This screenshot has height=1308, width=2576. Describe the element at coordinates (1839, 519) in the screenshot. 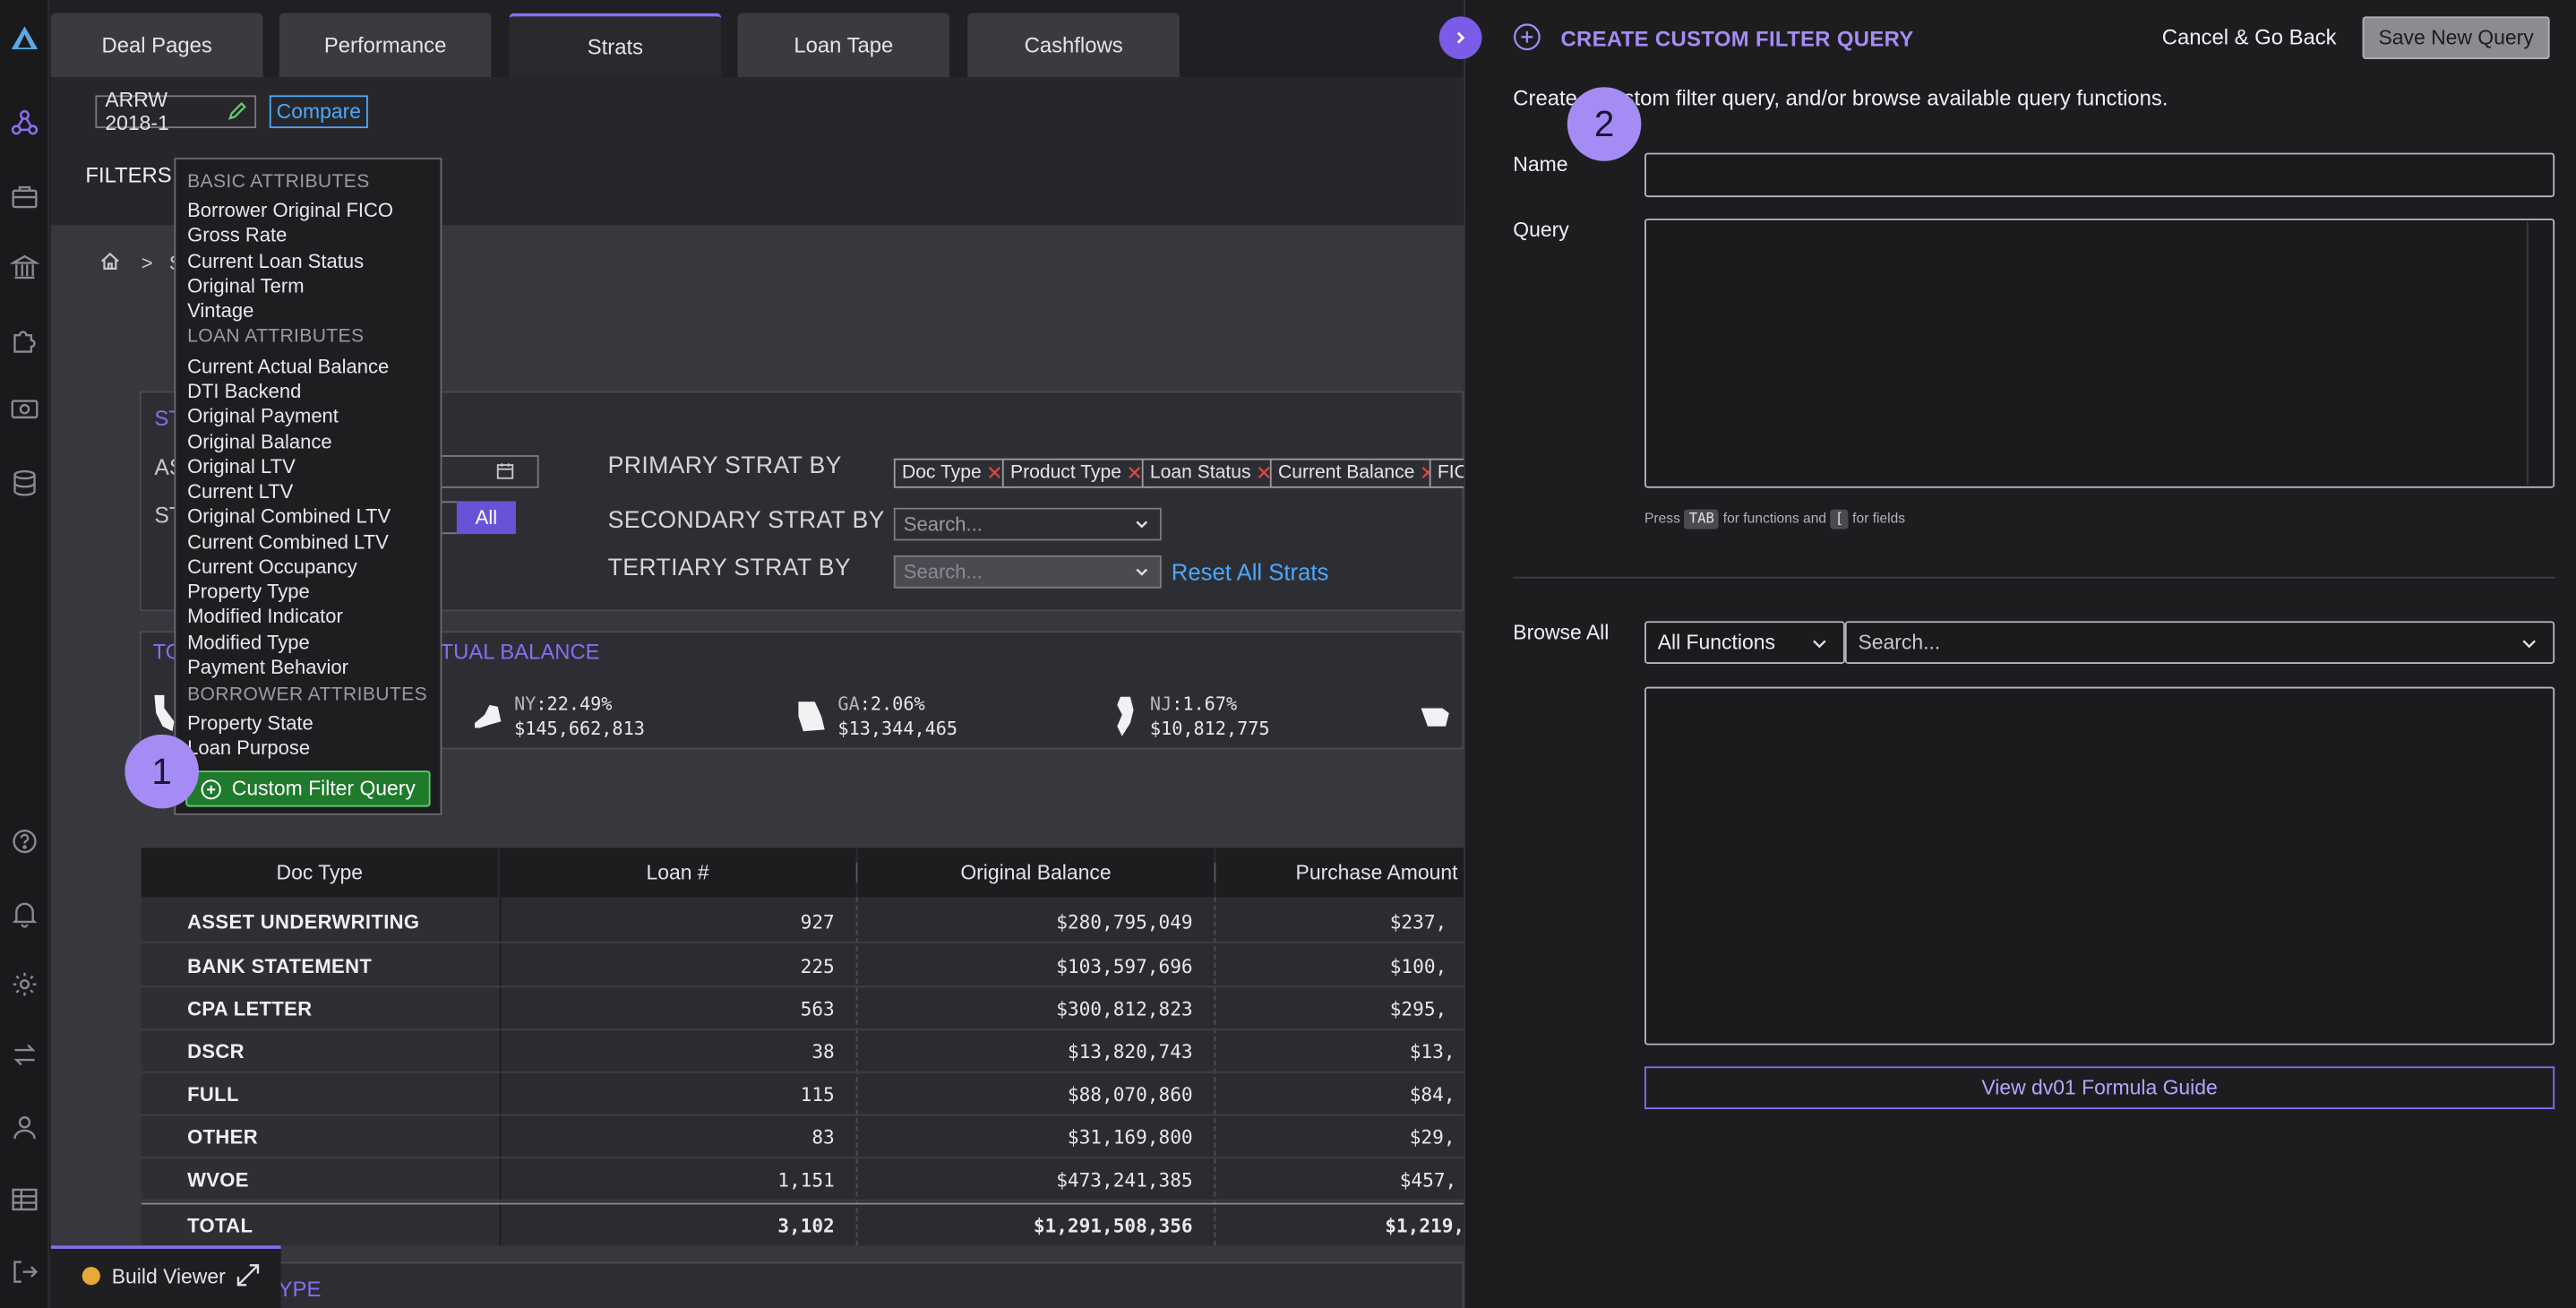

I see `bracket-key-badge: [` at that location.